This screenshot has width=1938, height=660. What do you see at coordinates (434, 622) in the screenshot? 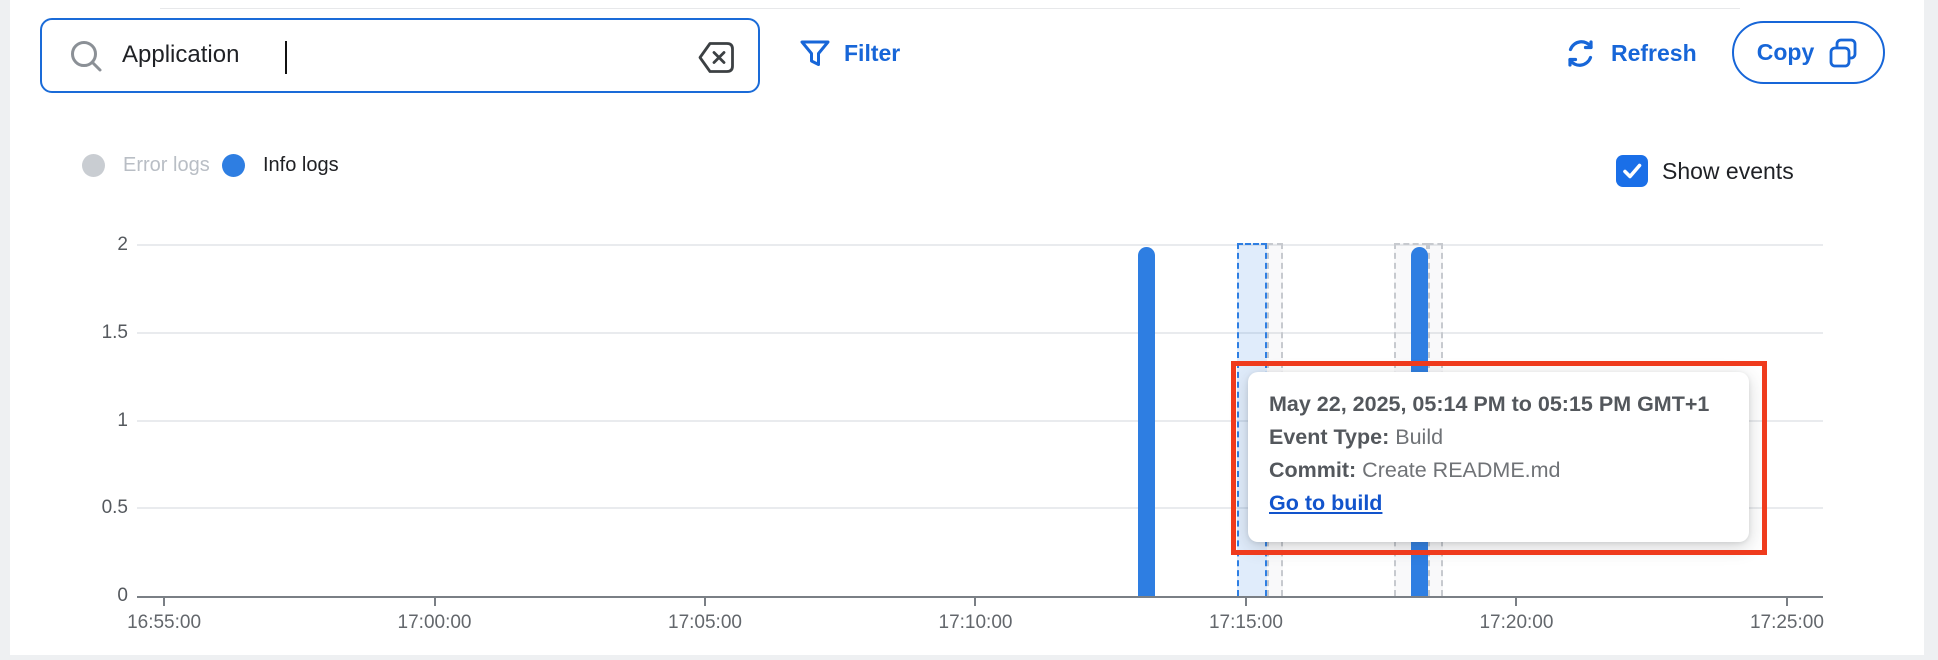
I see `x-axis-tick-label: 17:00:00` at bounding box center [434, 622].